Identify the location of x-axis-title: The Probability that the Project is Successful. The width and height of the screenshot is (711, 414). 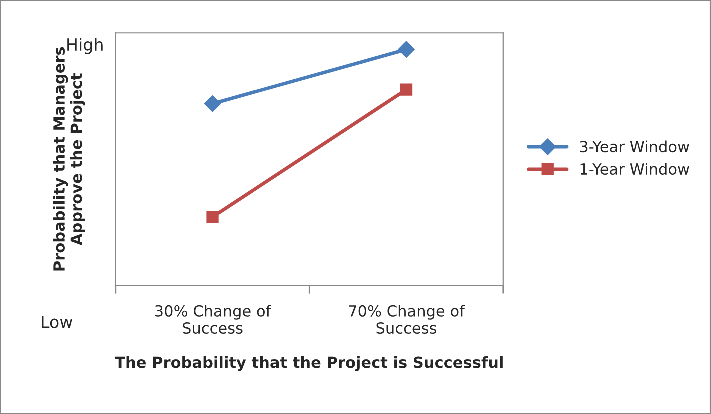
(309, 364).